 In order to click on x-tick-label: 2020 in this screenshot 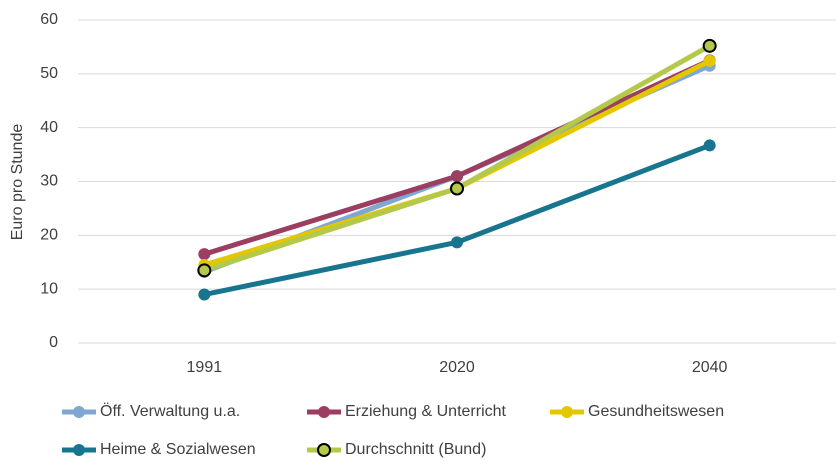, I will do `click(457, 367)`.